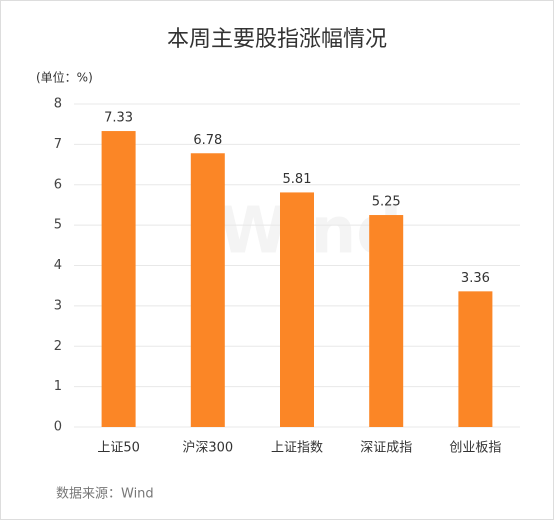 The image size is (554, 520). I want to click on y-tick-label: 4, so click(58, 265).